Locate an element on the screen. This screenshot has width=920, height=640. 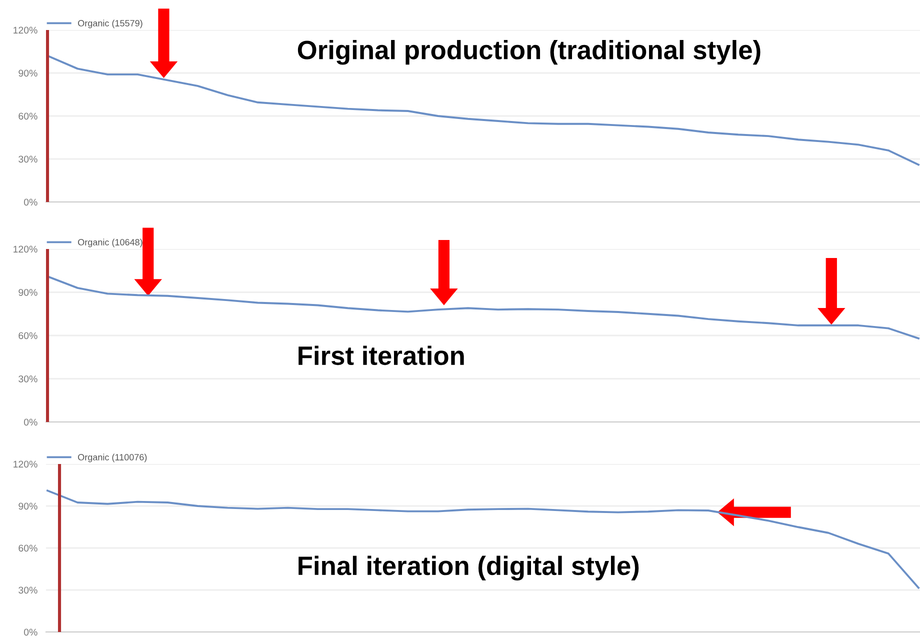
chart-title: Original production (traditional style) is located at coordinates (529, 52).